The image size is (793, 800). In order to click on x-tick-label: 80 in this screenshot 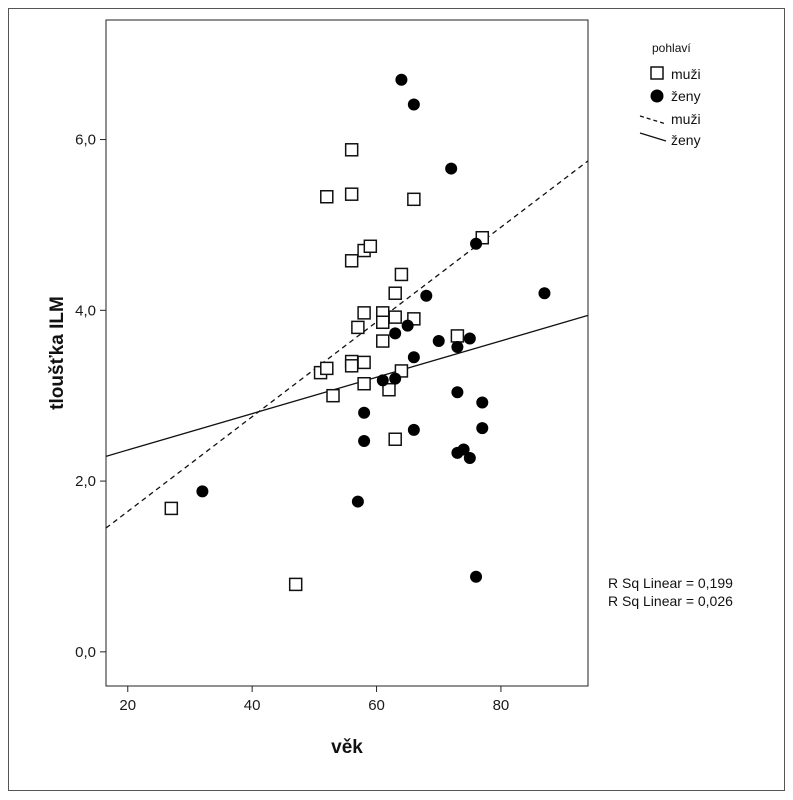, I will do `click(501, 705)`.